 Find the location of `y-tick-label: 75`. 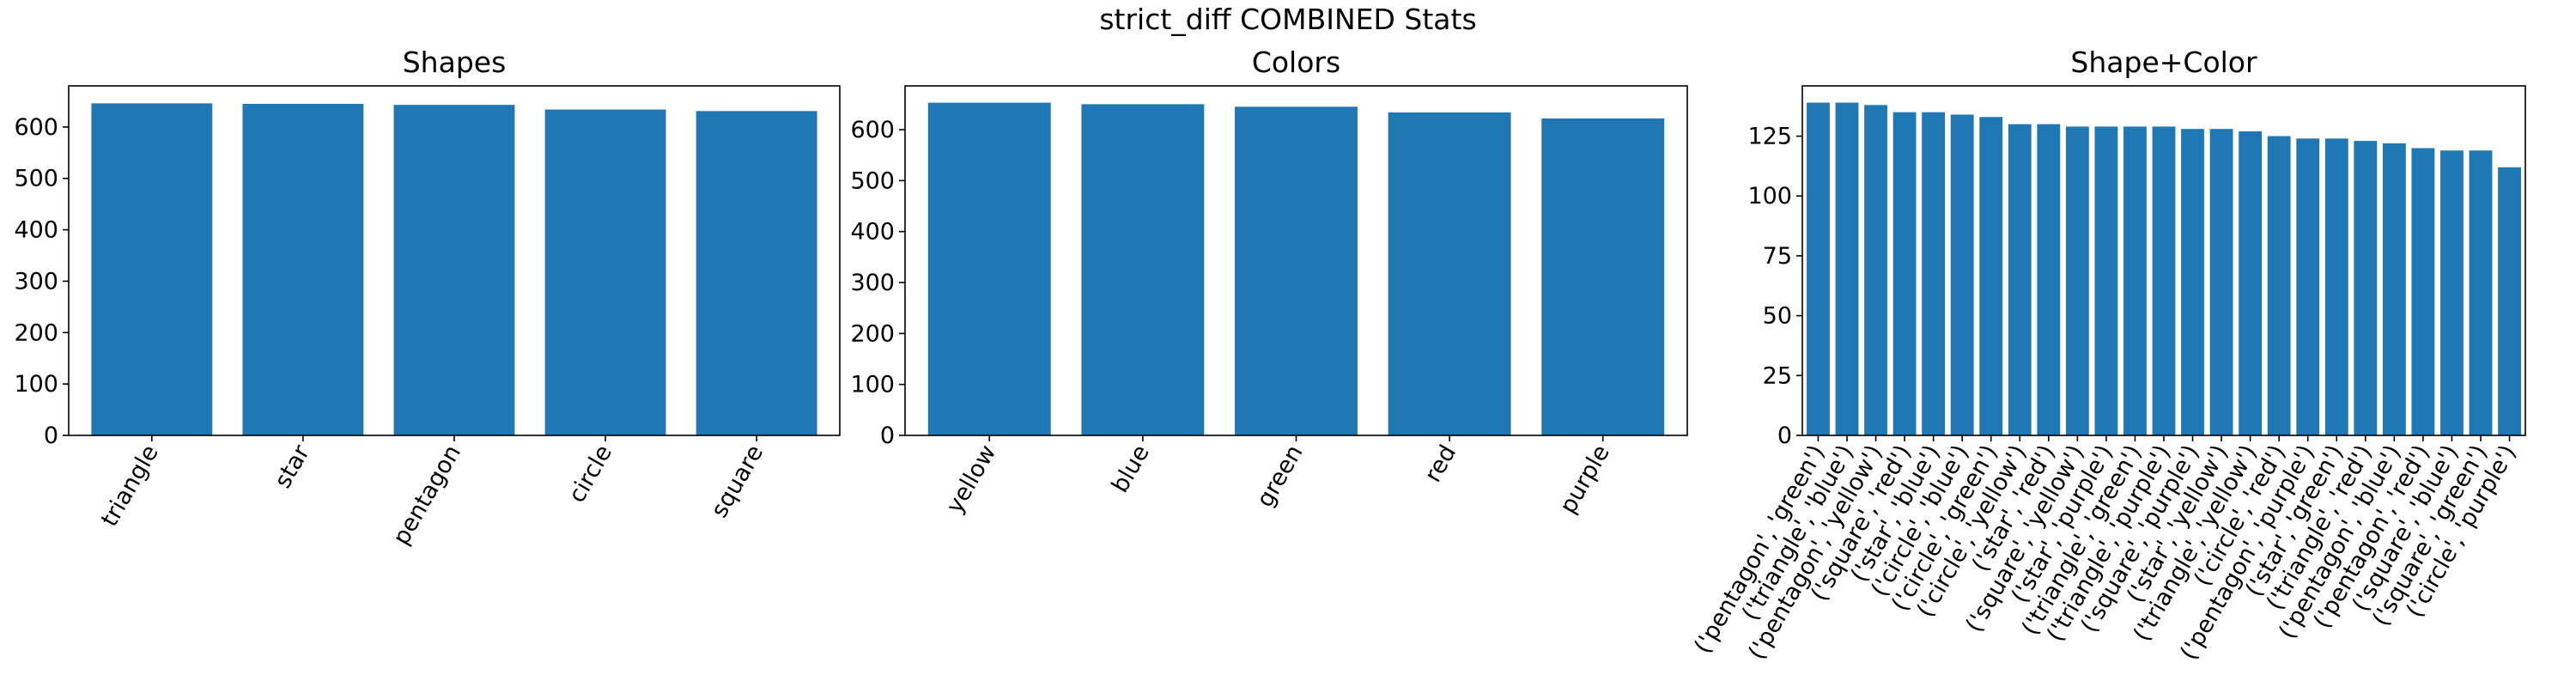

y-tick-label: 75 is located at coordinates (1777, 256).